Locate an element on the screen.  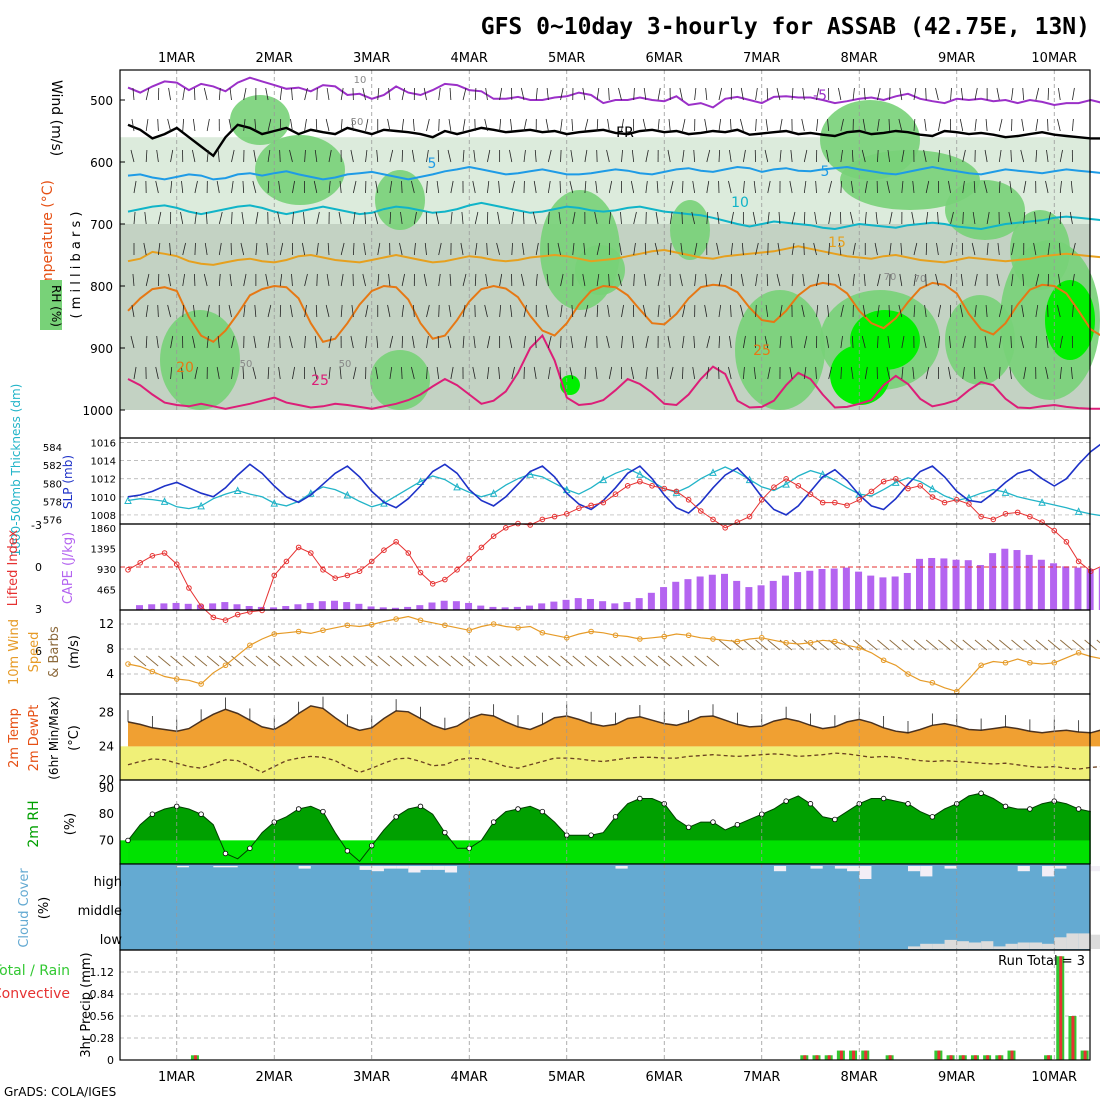
pressure-tick-label: 800 is located at coordinates (101, 287).